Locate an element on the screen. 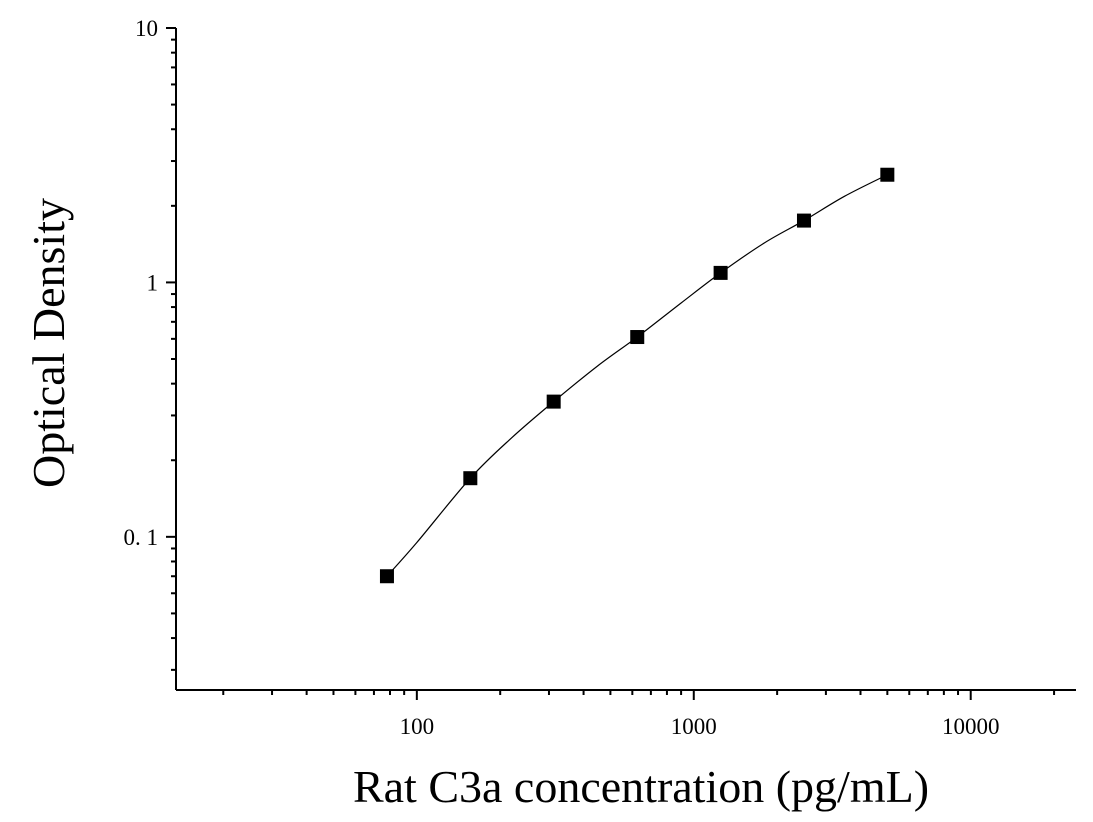  y-tick-label: 0. 1 is located at coordinates (141, 537).